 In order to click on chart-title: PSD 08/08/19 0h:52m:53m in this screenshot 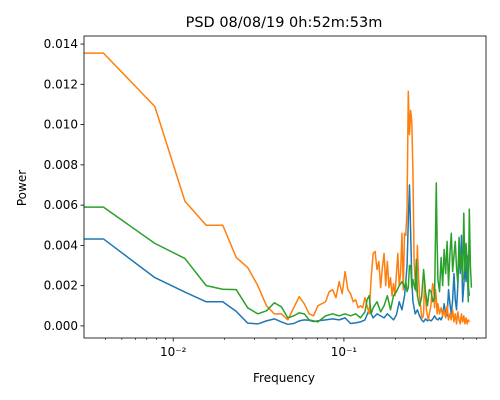, I will do `click(284, 23)`.